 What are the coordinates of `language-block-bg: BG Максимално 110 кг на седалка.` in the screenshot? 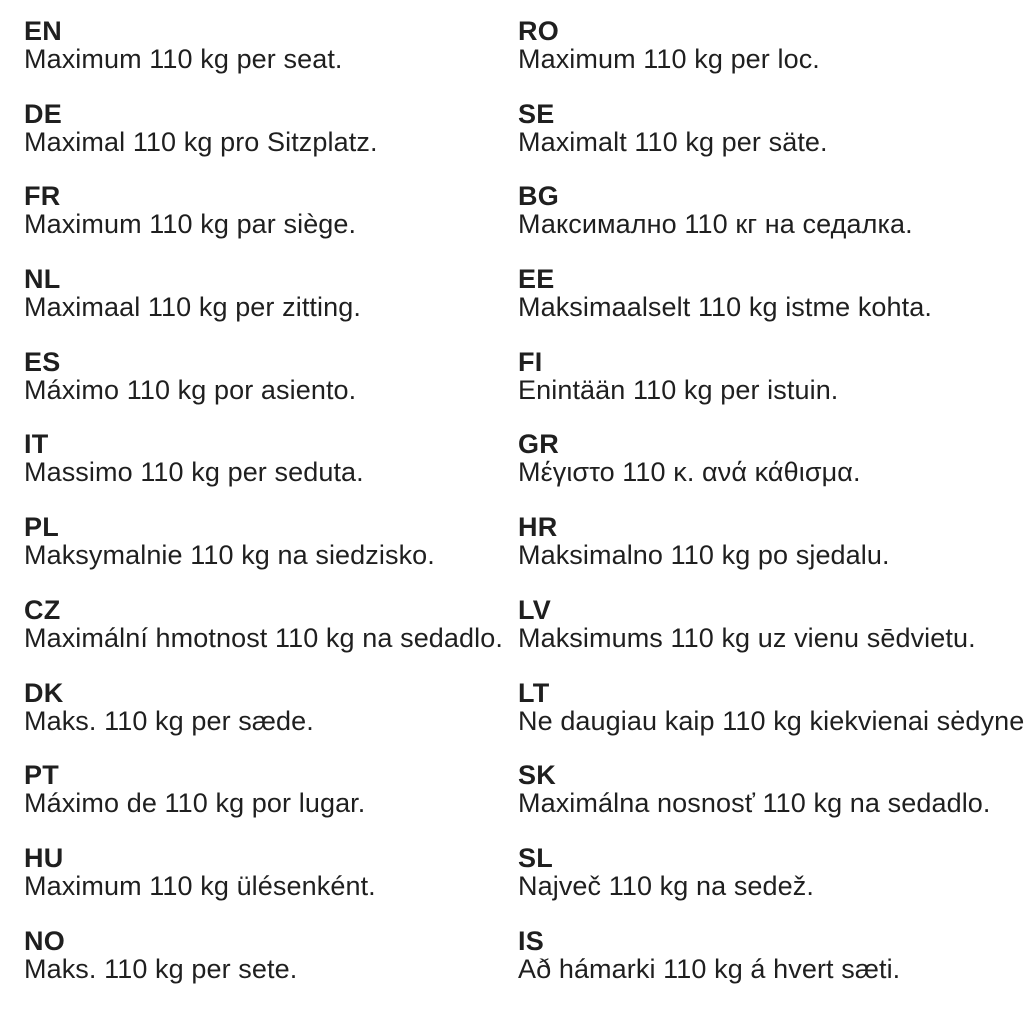 It's located at (771, 223).